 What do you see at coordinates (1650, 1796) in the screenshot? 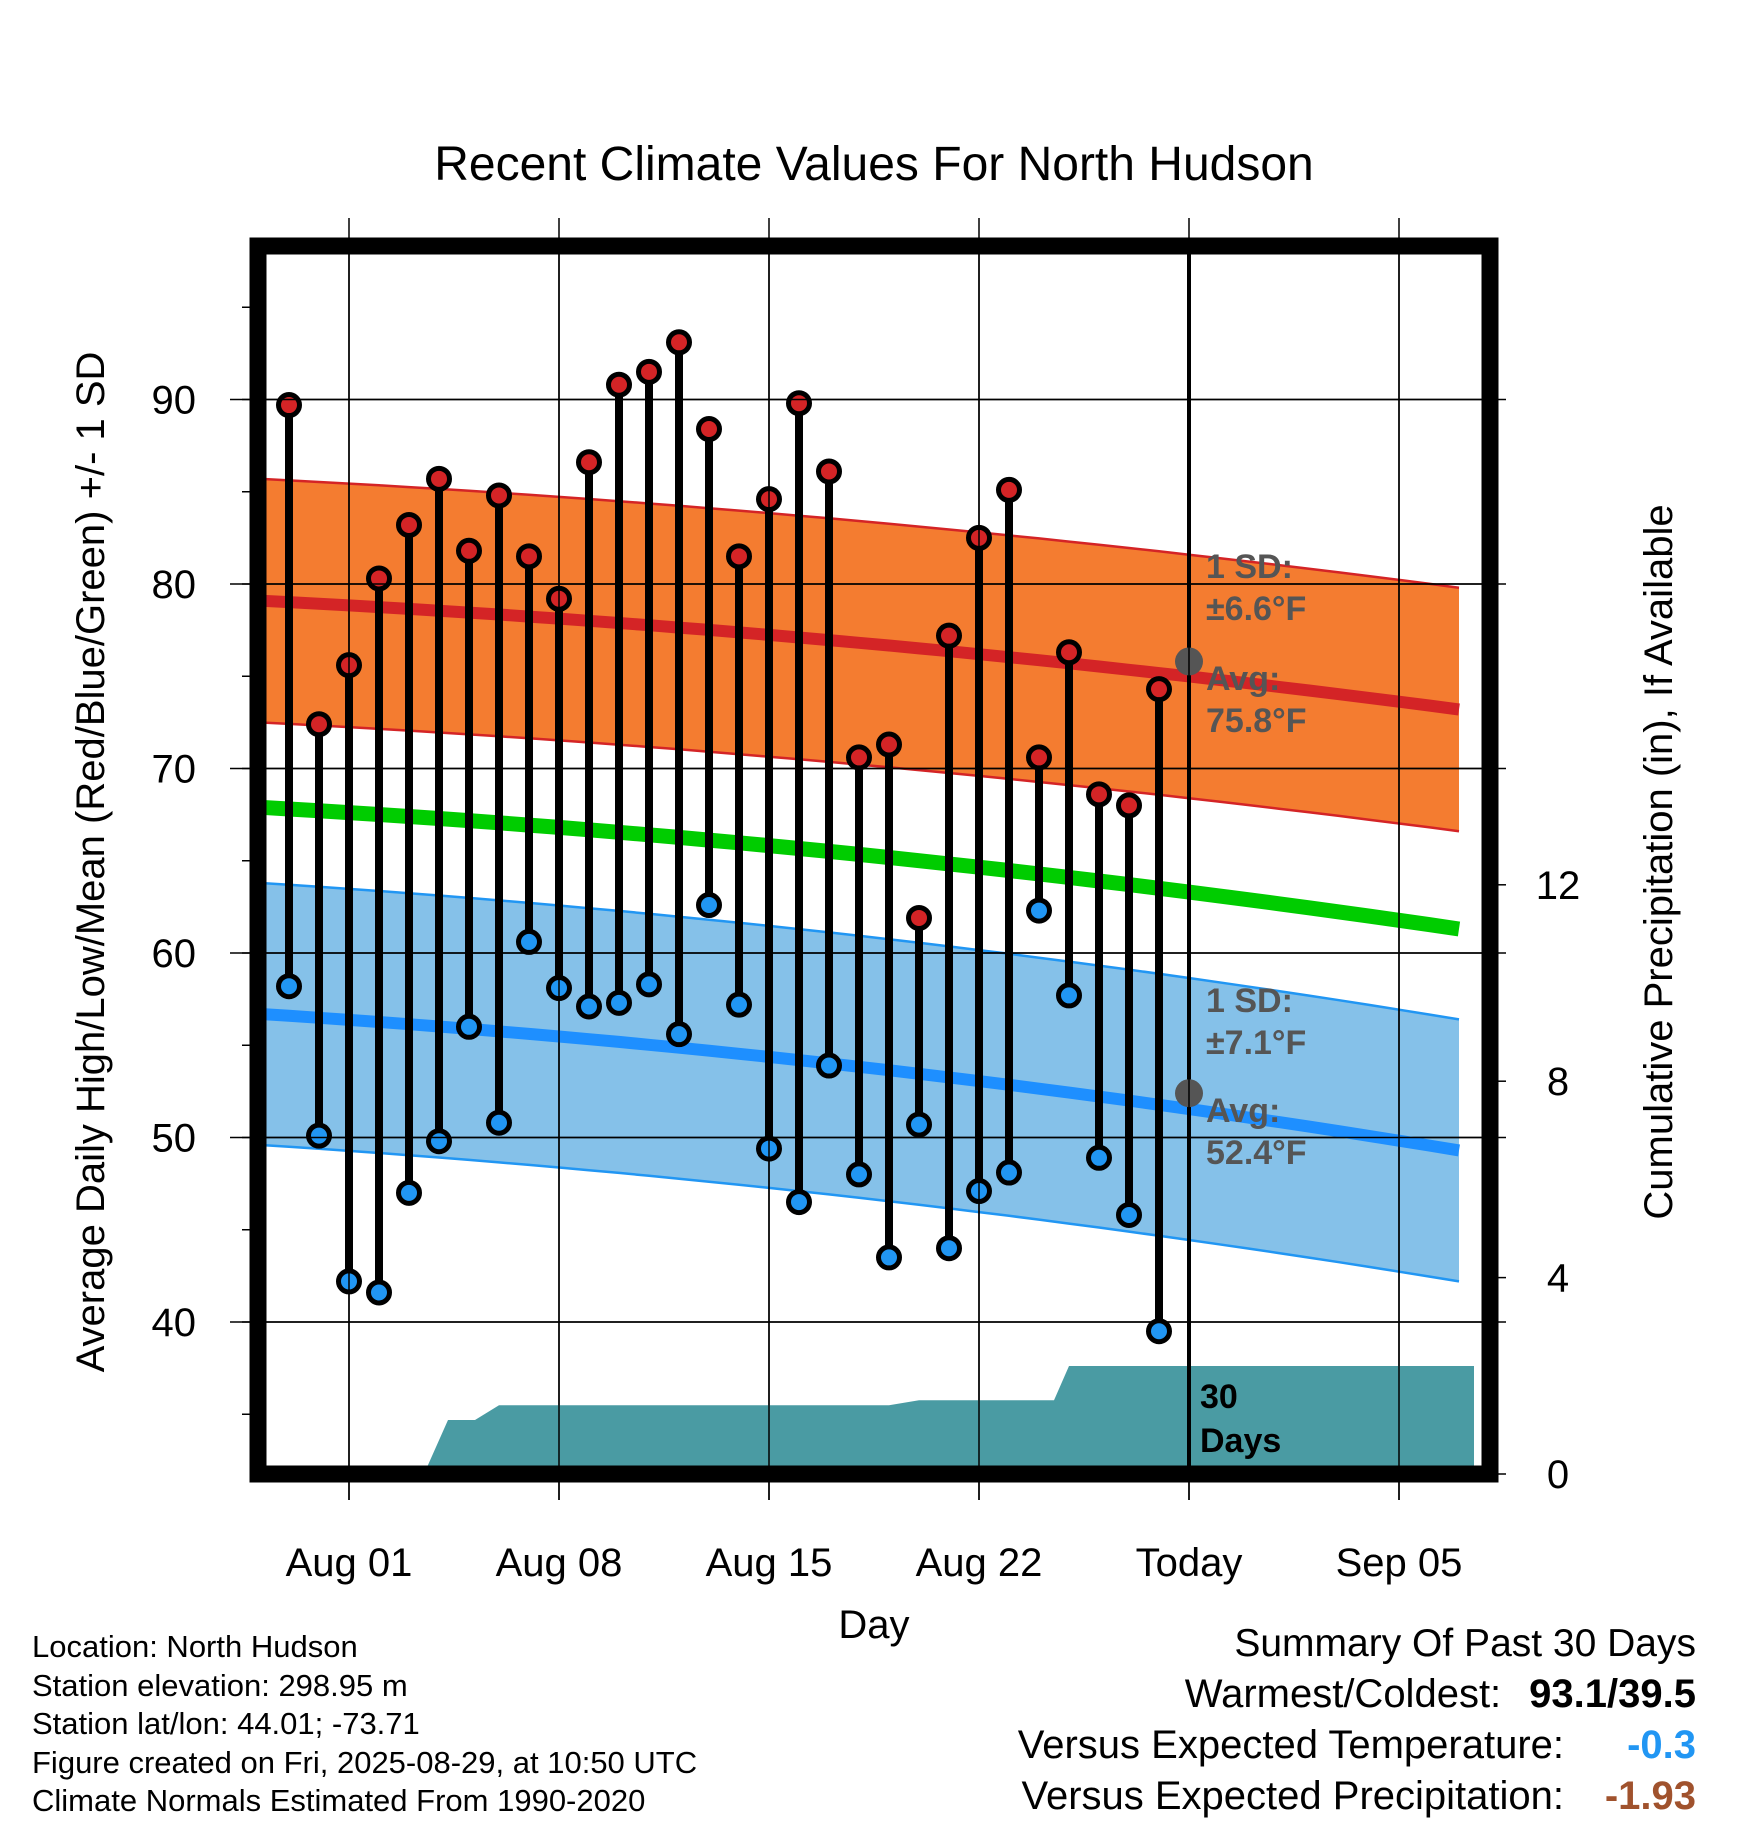
I see `precip-departure-value: -1.93` at bounding box center [1650, 1796].